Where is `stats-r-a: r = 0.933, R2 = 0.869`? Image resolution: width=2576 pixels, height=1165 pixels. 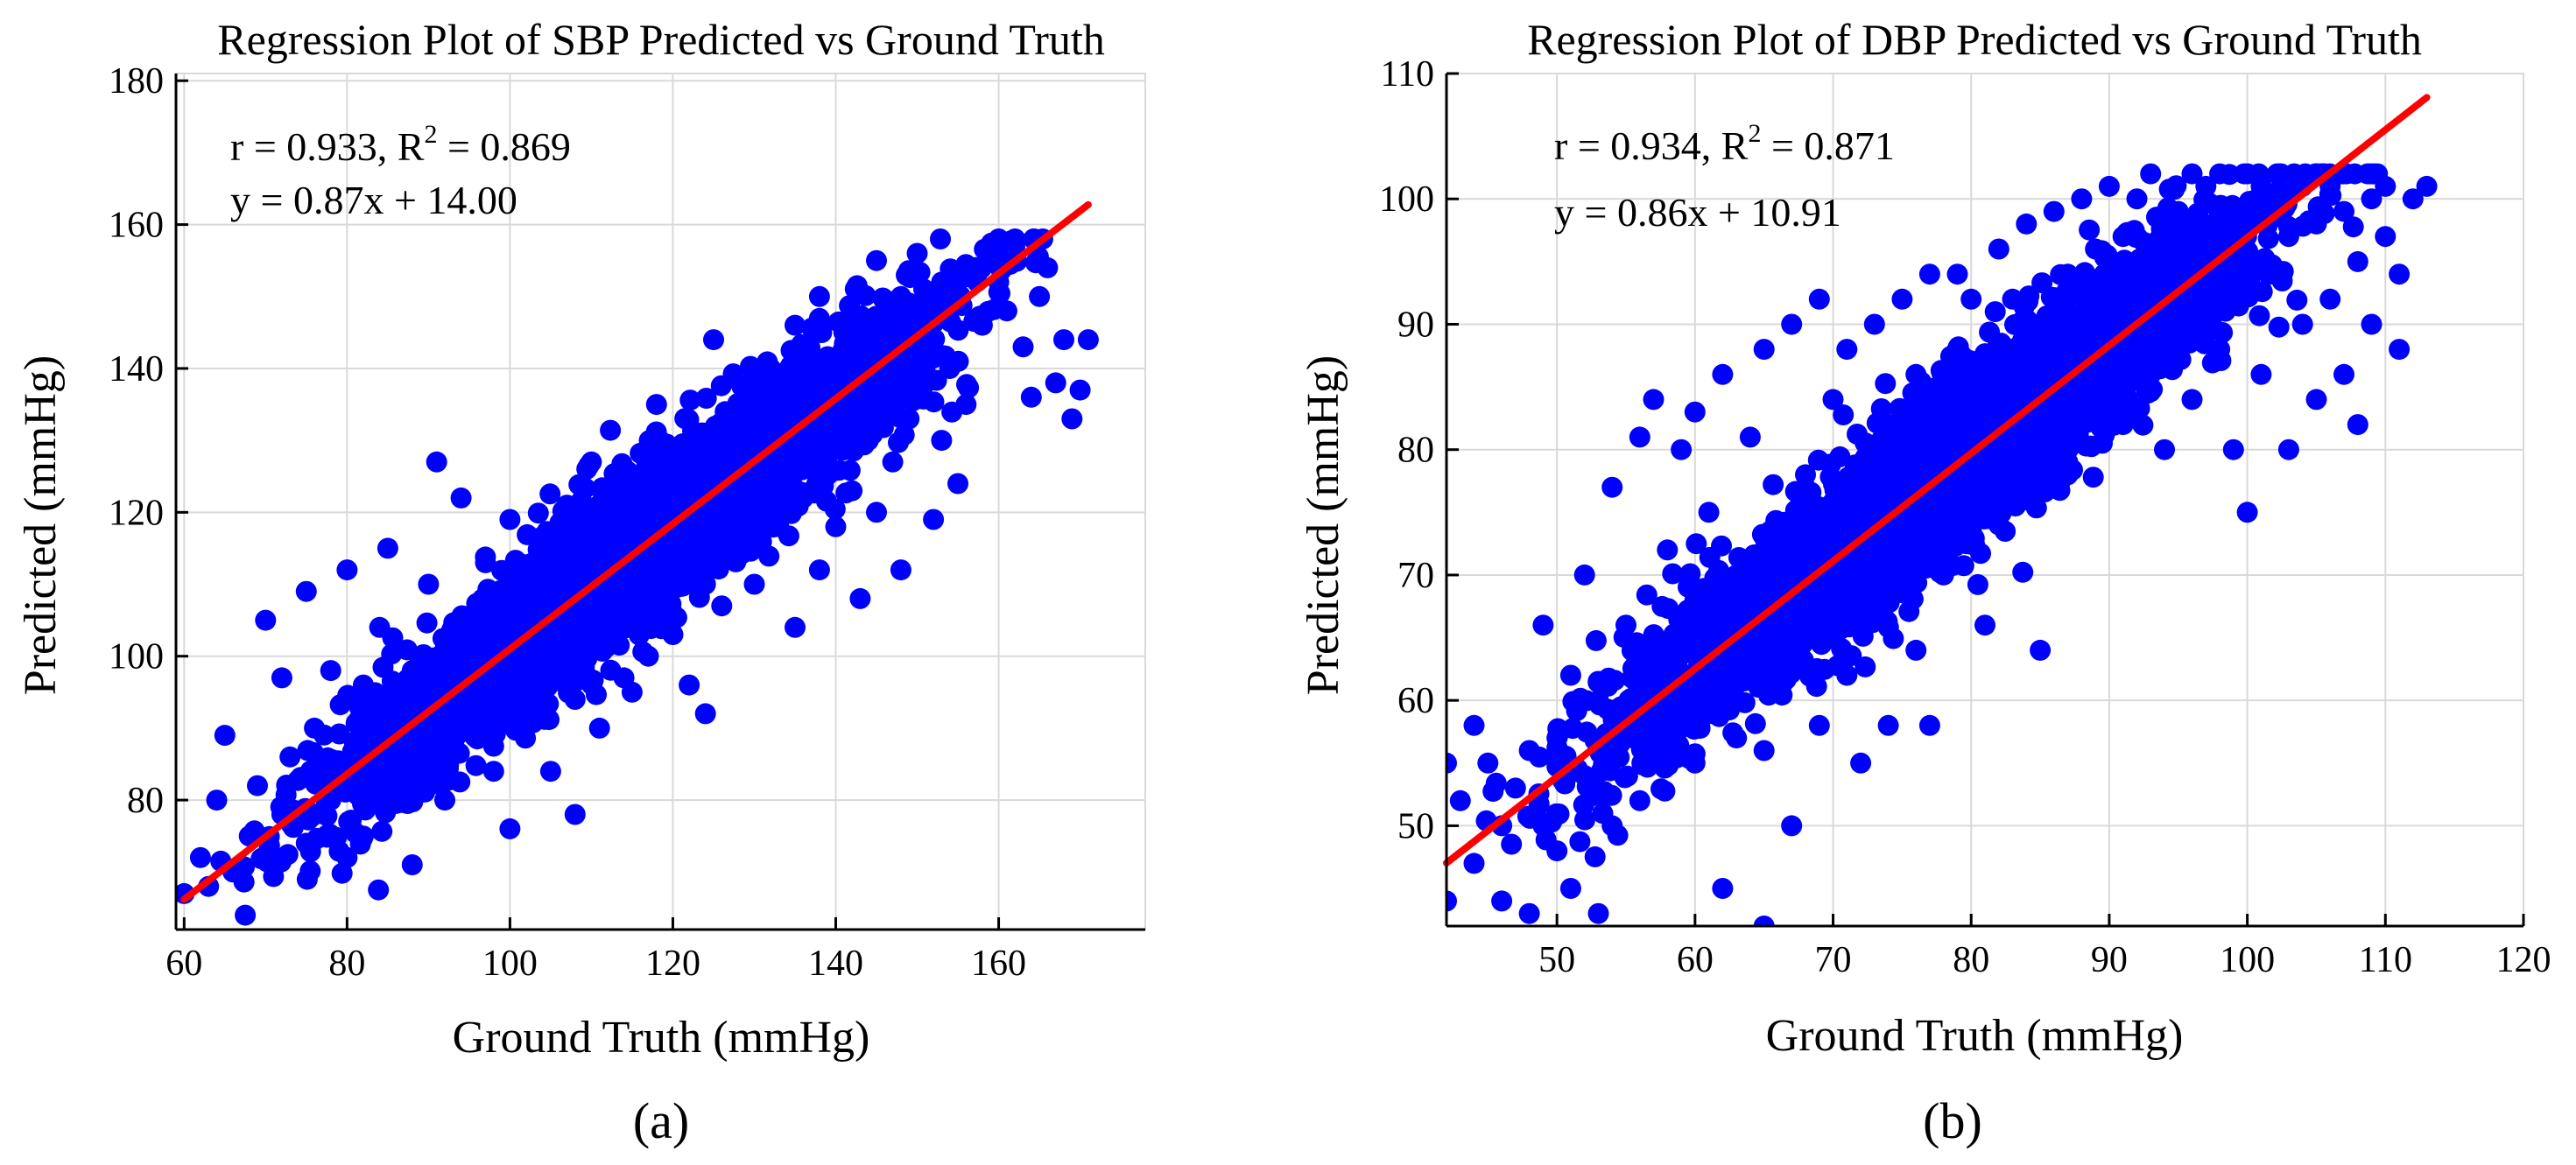
stats-r-a: r = 0.933, R2 = 0.869 is located at coordinates (400, 145).